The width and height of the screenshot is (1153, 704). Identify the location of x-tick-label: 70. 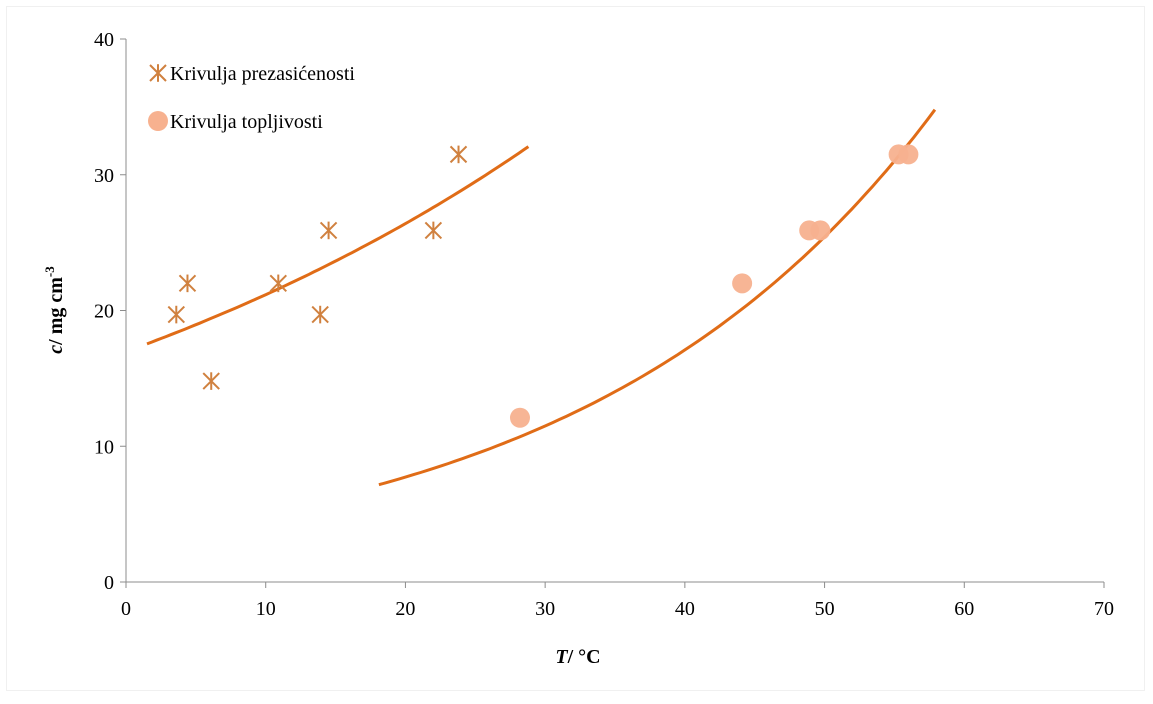
(1104, 609).